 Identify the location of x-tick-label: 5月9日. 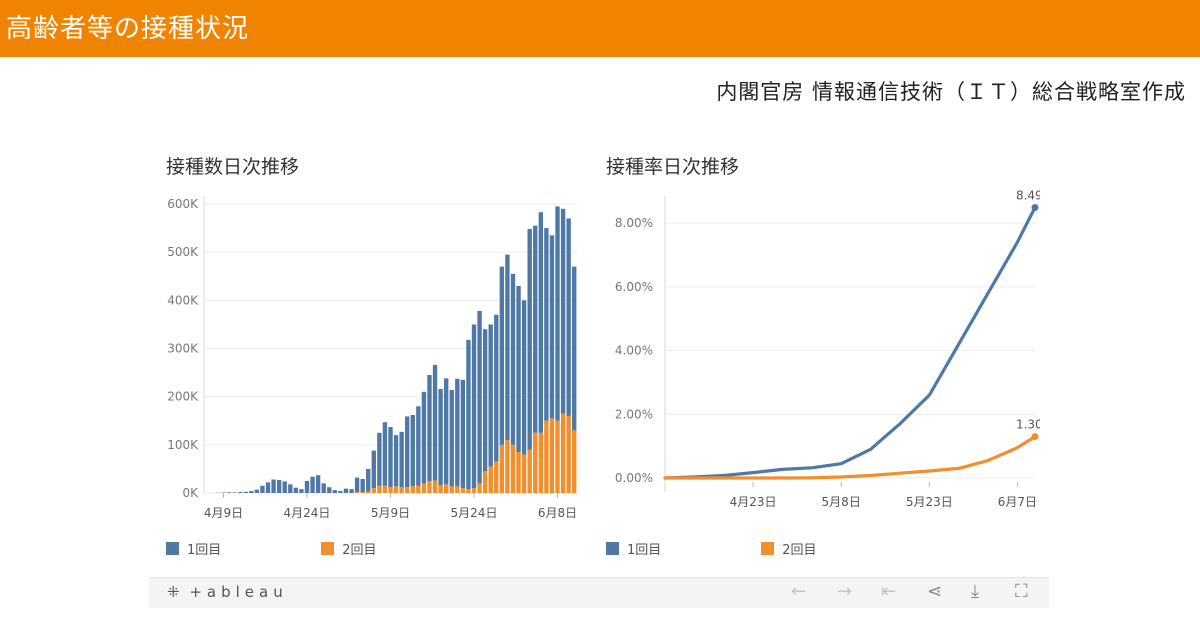
(390, 513).